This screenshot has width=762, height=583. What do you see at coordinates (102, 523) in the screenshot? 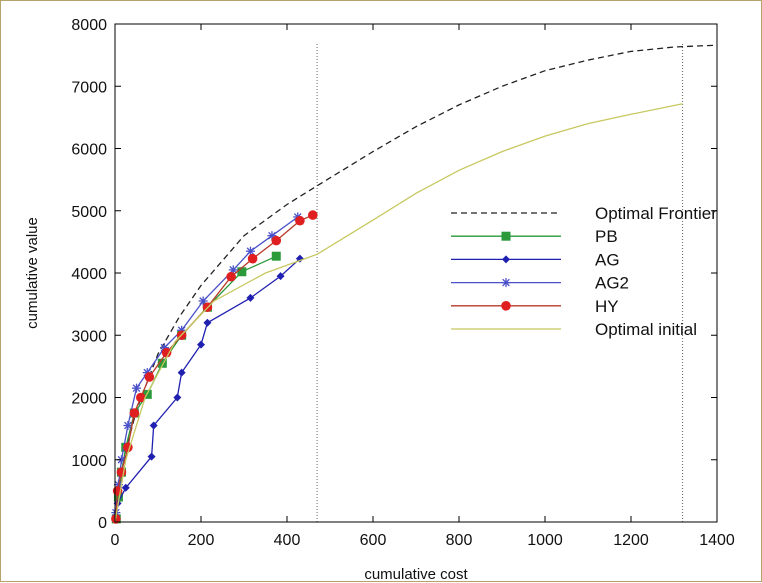
I see `y-tick-label: 0` at bounding box center [102, 523].